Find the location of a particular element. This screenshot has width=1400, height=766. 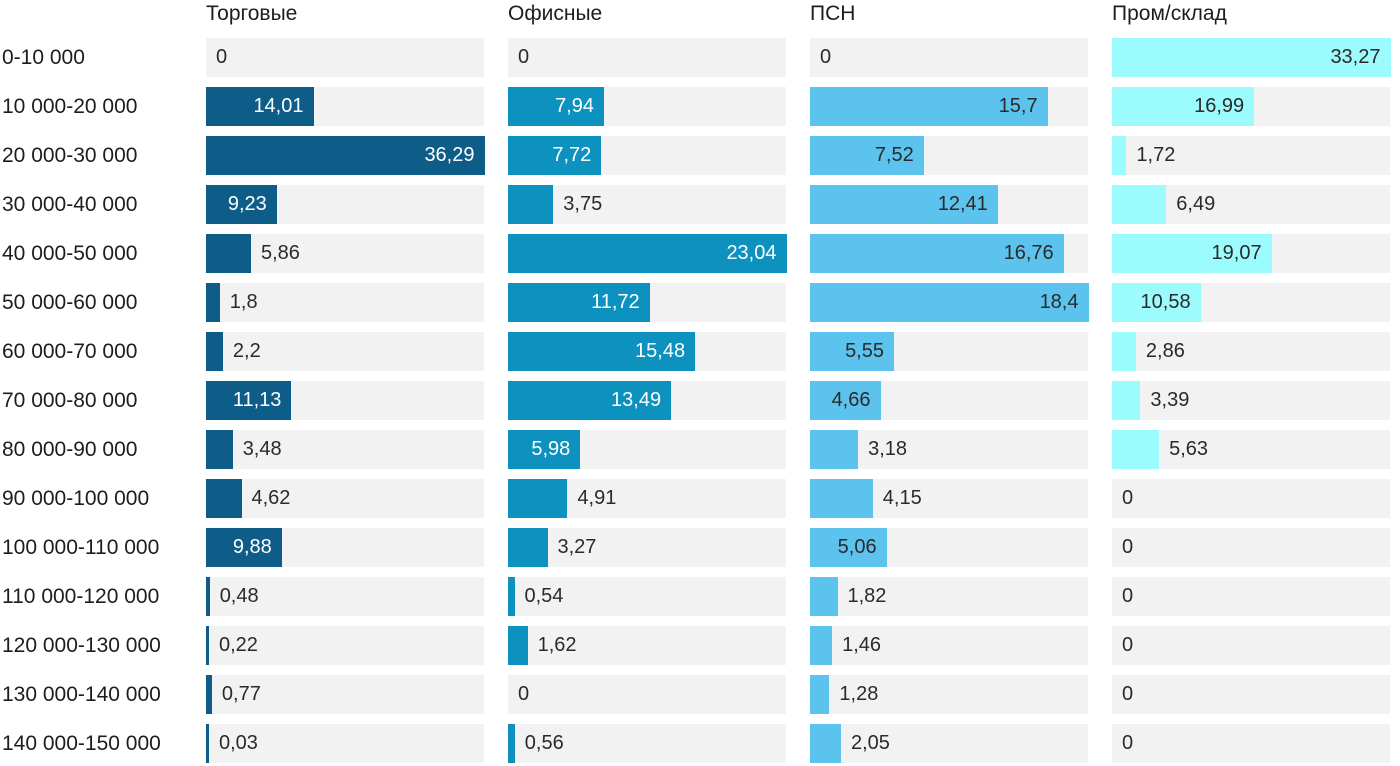

value-label: 5,98 is located at coordinates (551, 449).